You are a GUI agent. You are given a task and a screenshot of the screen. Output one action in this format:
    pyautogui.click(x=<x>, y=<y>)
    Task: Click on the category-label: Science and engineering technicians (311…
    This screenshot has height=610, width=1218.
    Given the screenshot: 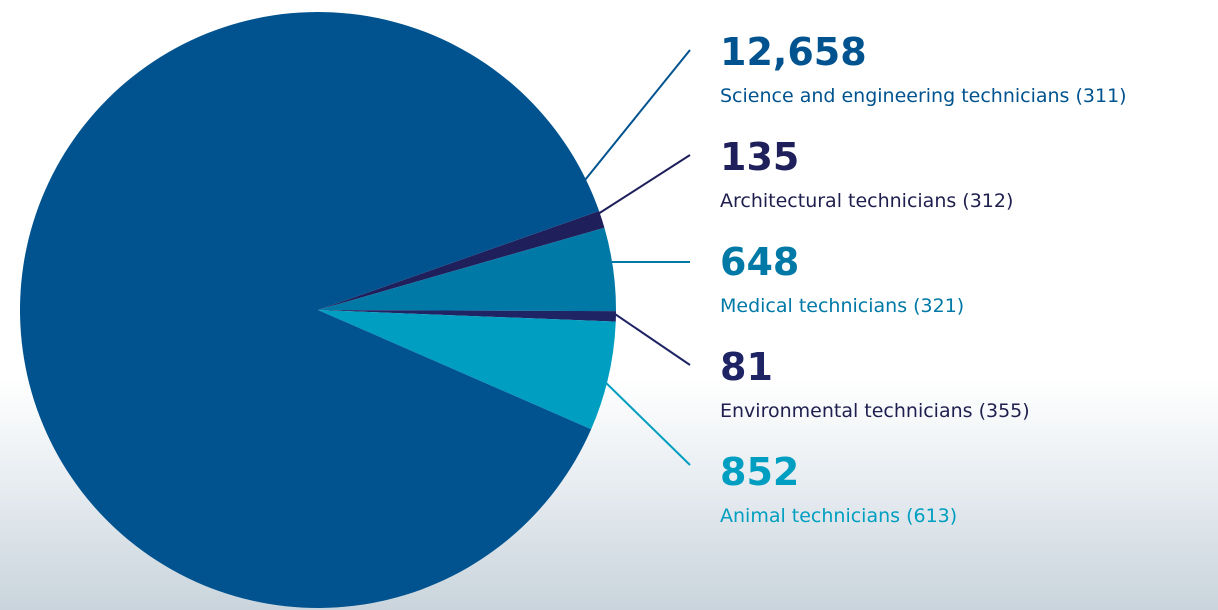 What is the action you would take?
    pyautogui.click(x=923, y=96)
    